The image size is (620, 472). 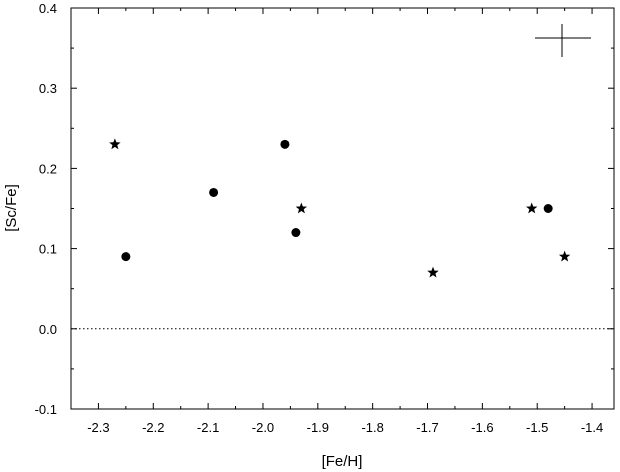 I want to click on y-tick-label: 0.0, so click(x=48, y=329).